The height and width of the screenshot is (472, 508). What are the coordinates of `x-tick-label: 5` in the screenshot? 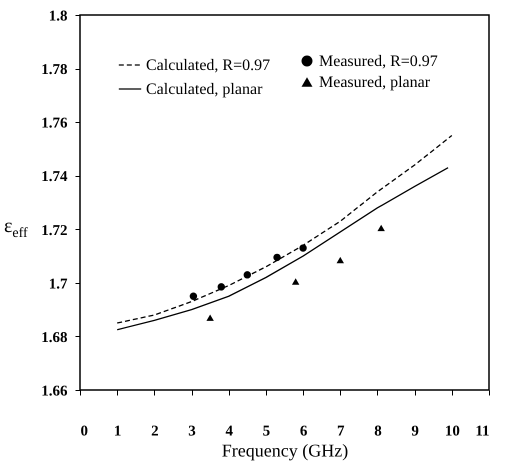 It's located at (266, 432).